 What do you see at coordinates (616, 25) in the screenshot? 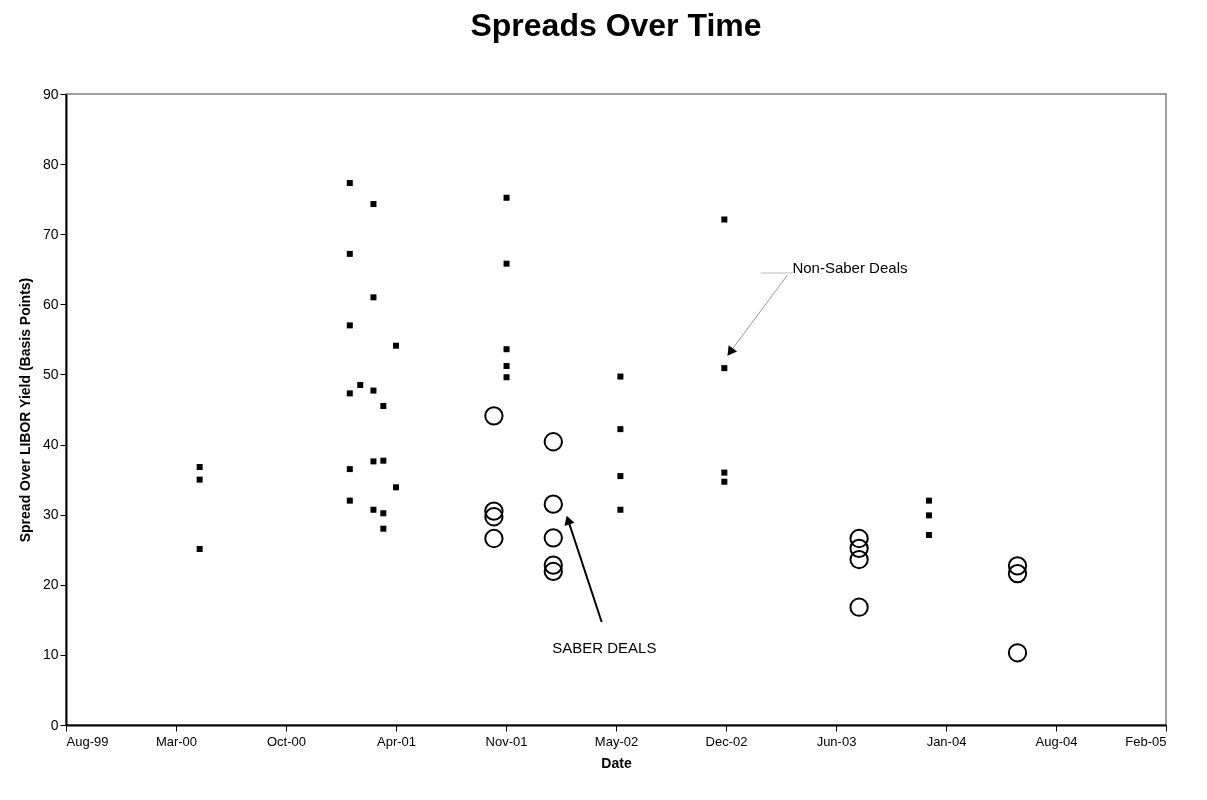
I see `chart-title: Spreads Over Time` at bounding box center [616, 25].